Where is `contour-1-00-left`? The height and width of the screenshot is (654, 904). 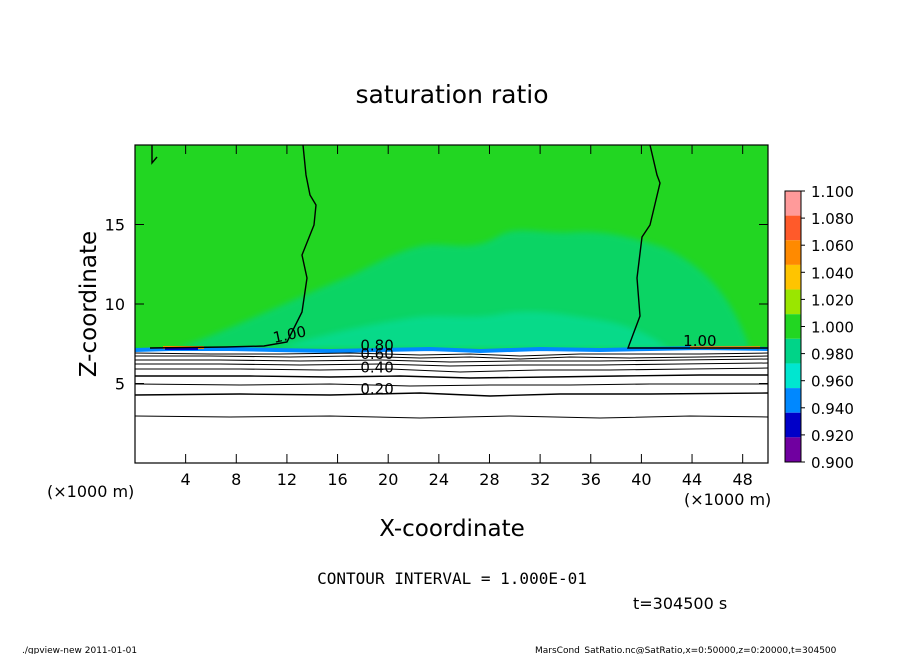
contour-1-00-left is located at coordinates (233, 247).